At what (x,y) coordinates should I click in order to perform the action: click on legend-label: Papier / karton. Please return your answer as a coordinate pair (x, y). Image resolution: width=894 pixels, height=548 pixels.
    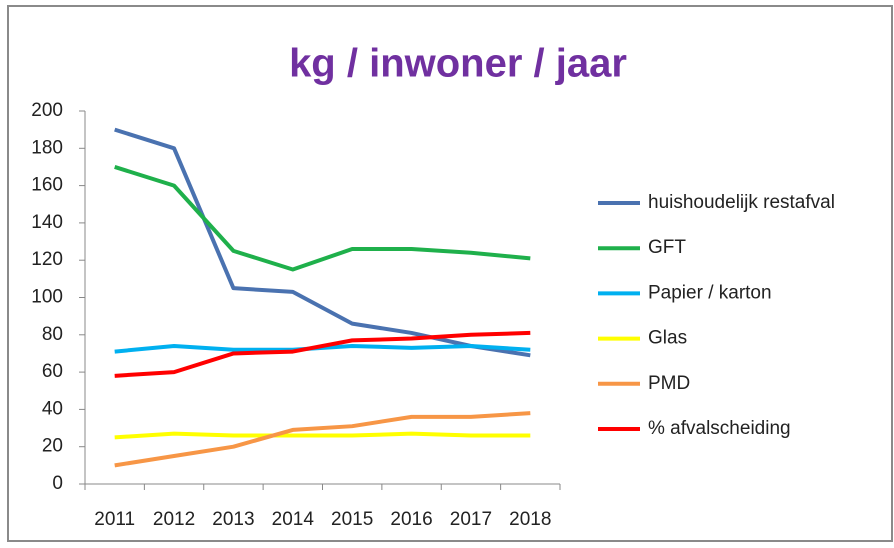
    Looking at the image, I should click on (710, 292).